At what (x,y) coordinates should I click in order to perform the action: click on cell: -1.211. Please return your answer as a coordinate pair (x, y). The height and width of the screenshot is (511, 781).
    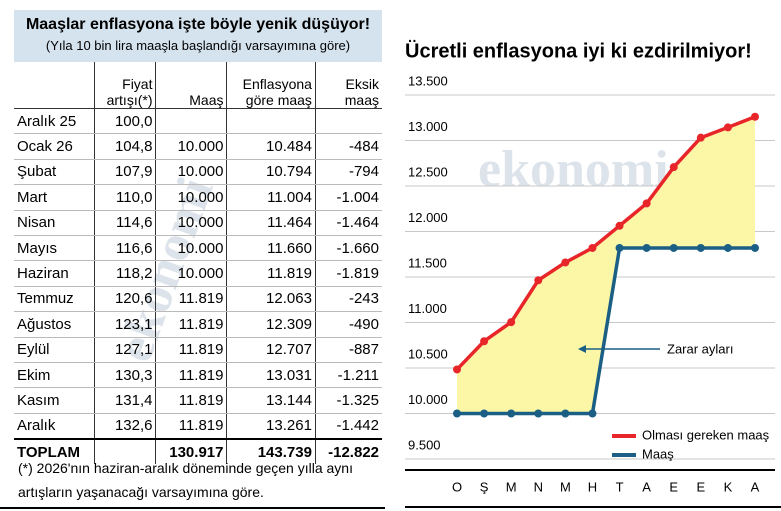
    Looking at the image, I should click on (348, 375).